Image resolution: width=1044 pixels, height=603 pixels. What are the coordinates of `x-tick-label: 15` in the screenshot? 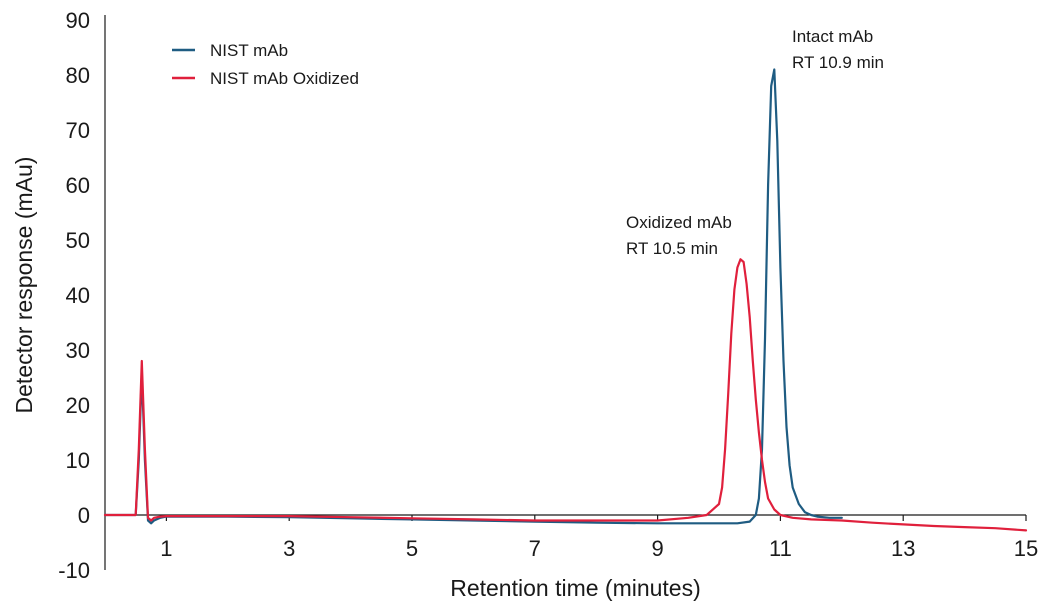 It's located at (1026, 548).